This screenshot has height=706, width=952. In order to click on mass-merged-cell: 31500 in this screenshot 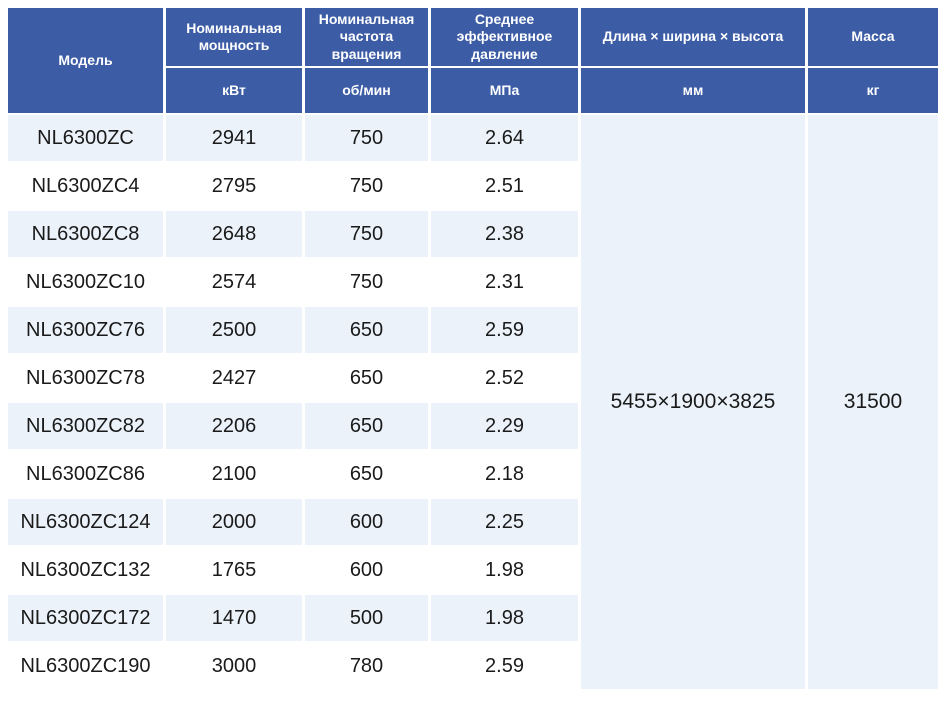, I will do `click(873, 402)`.